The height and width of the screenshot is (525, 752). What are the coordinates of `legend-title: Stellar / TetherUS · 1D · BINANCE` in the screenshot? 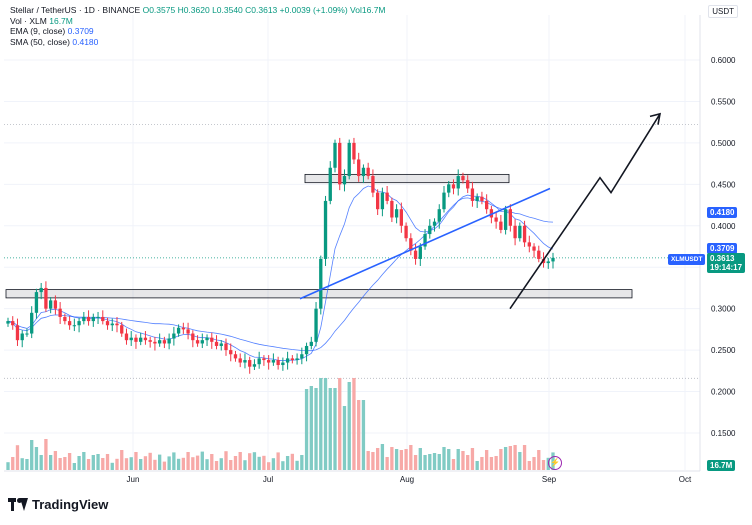 It's located at (75, 10).